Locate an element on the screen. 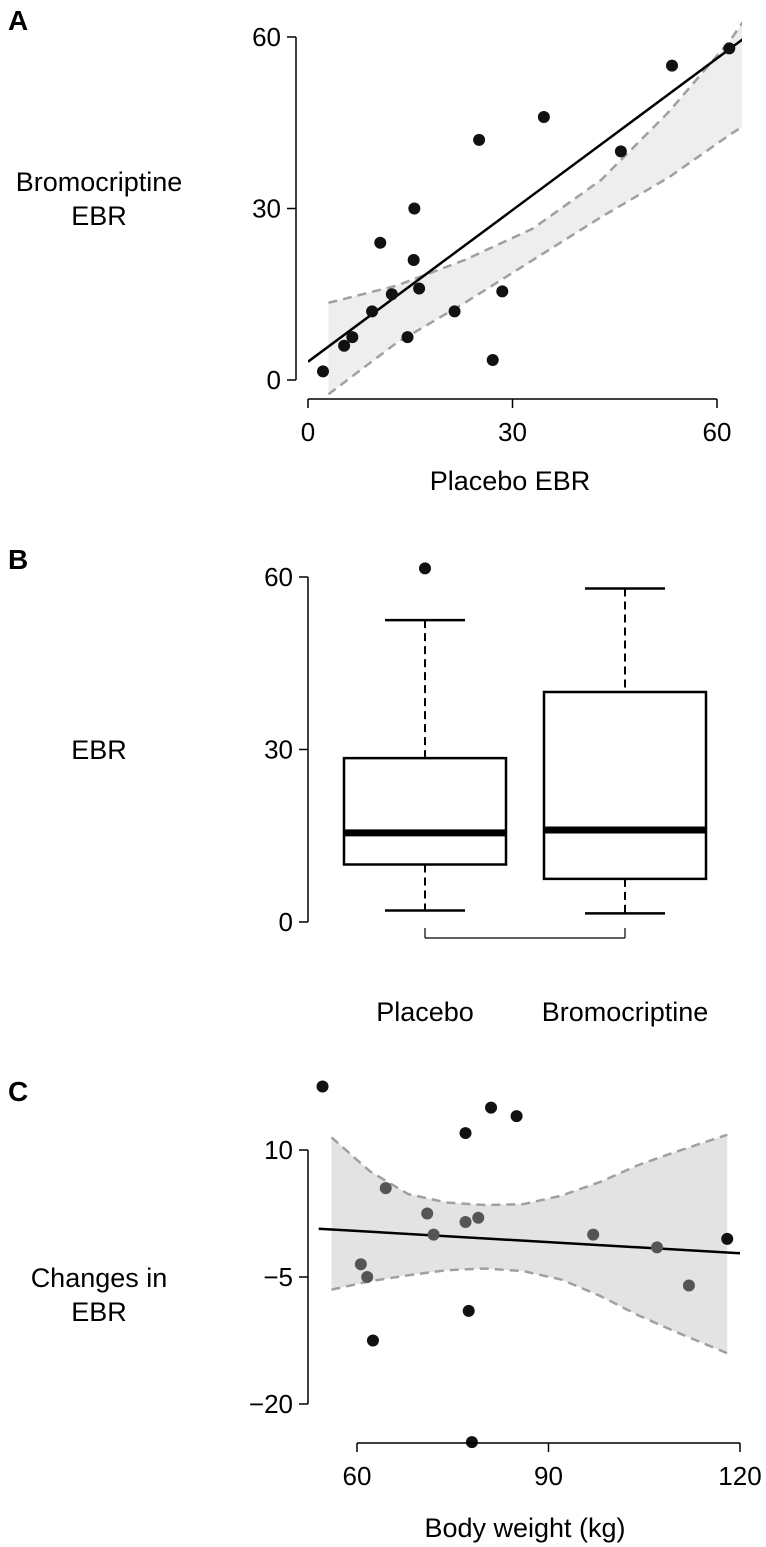  x-tick-label: 120 is located at coordinates (739, 1476).